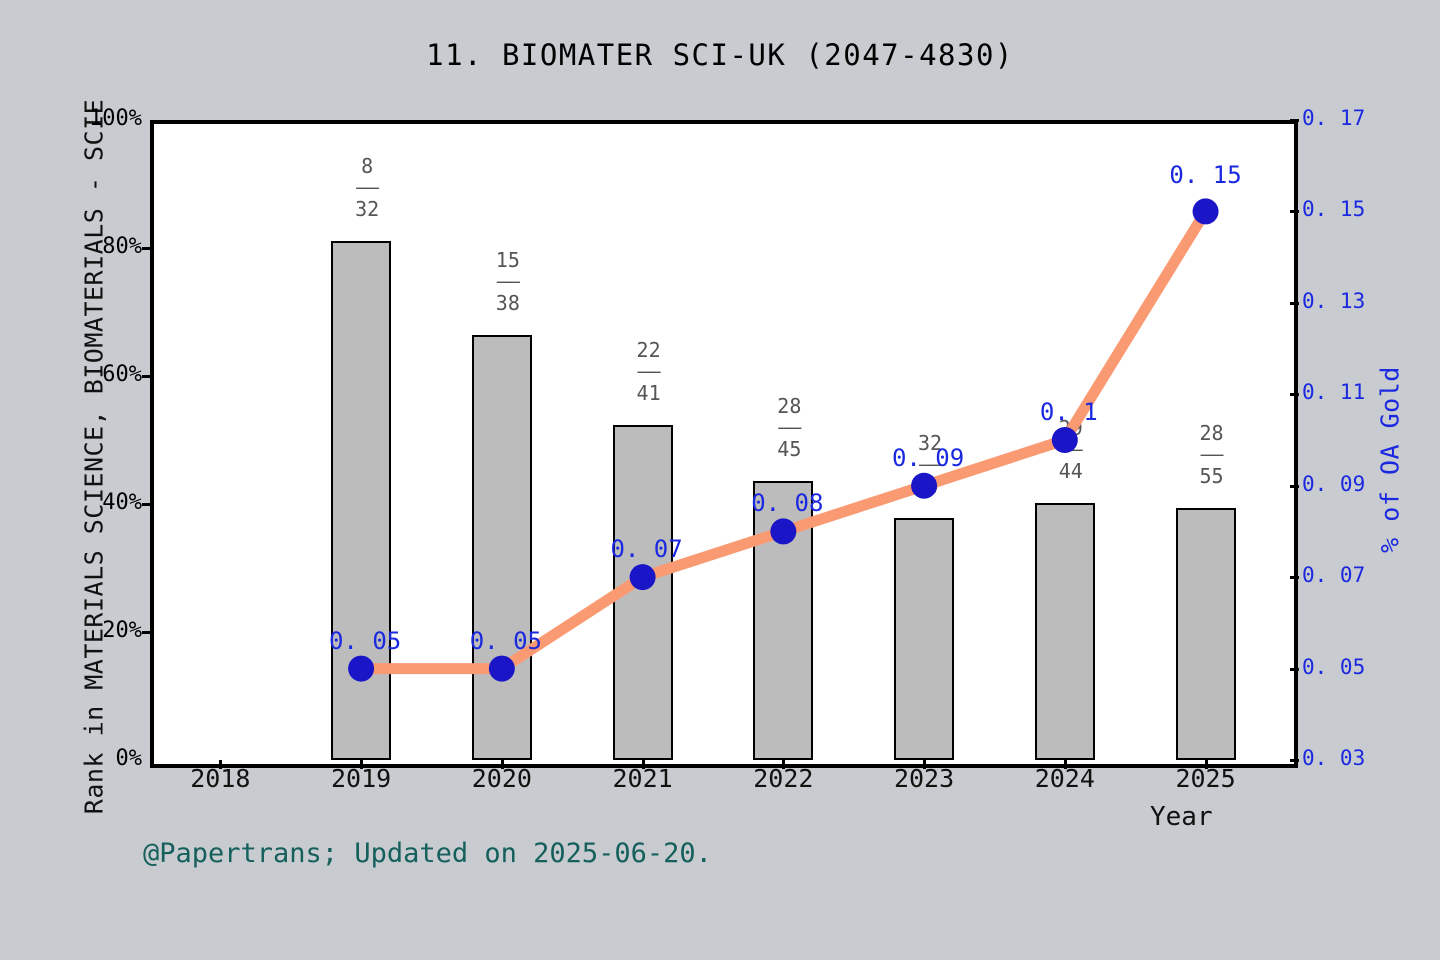 The height and width of the screenshot is (960, 1440). What do you see at coordinates (1334, 575) in the screenshot?
I see `right-axis-tick-label: 0. 07` at bounding box center [1334, 575].